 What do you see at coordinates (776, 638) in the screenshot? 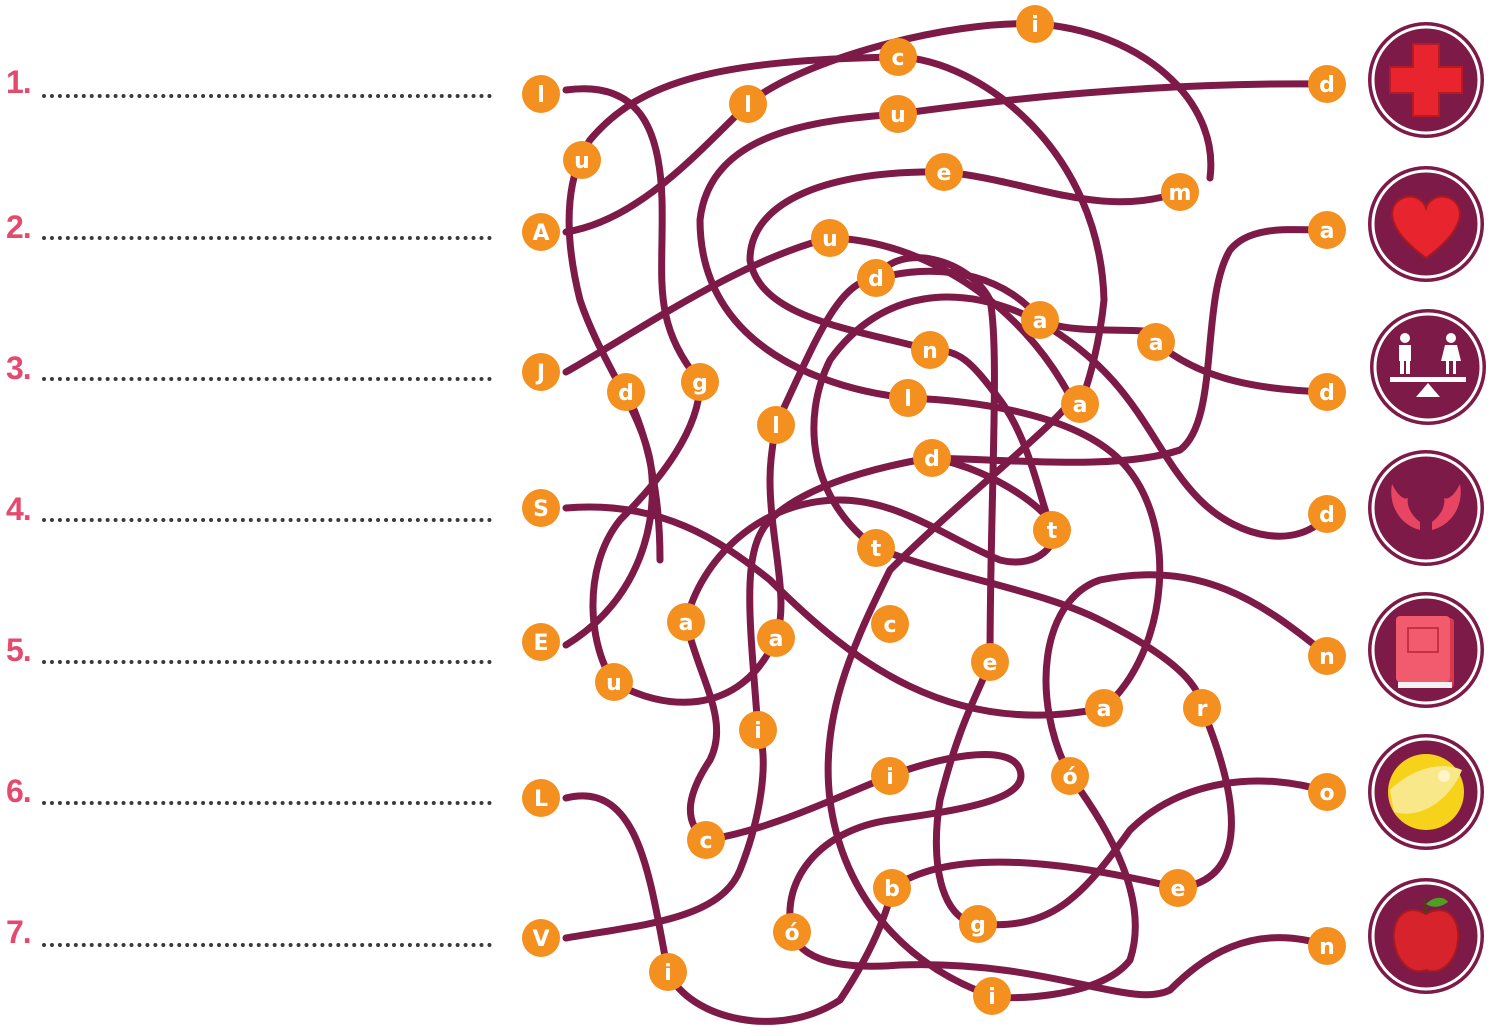
I see `maze-bead-22: a` at bounding box center [776, 638].